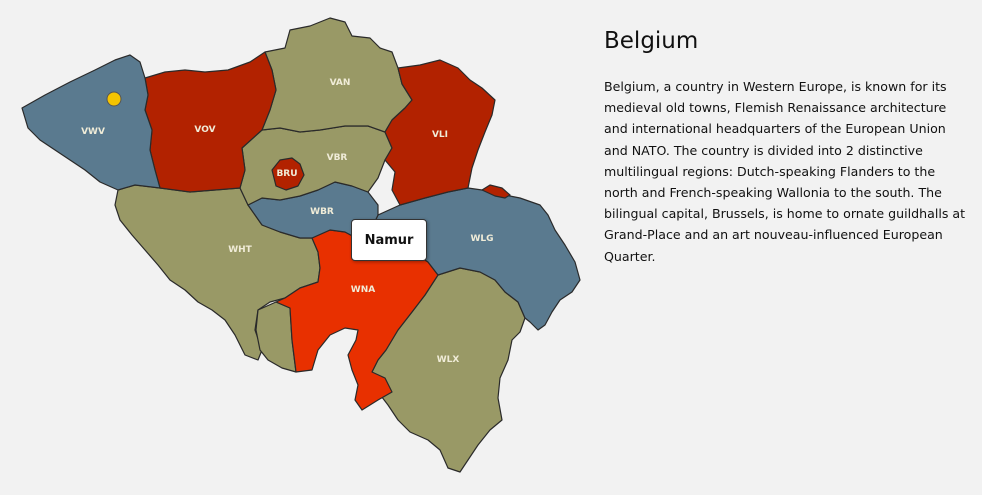 Image resolution: width=982 pixels, height=495 pixels. What do you see at coordinates (288, 174) in the screenshot?
I see `province-bru` at bounding box center [288, 174].